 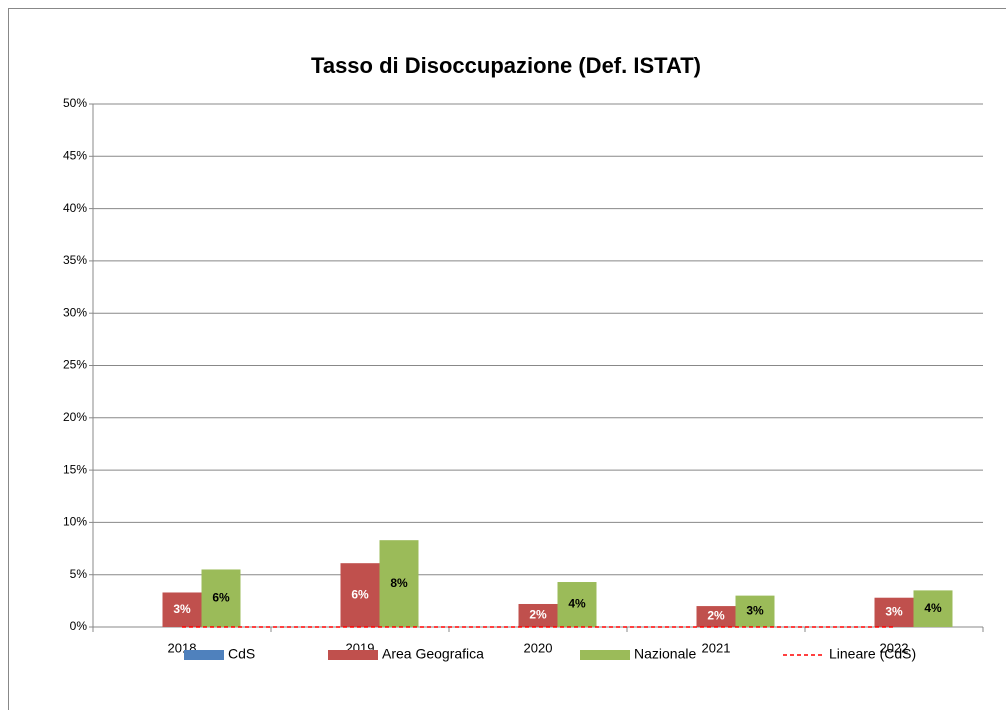 I want to click on y-tick-label: 30%, so click(x=75, y=312).